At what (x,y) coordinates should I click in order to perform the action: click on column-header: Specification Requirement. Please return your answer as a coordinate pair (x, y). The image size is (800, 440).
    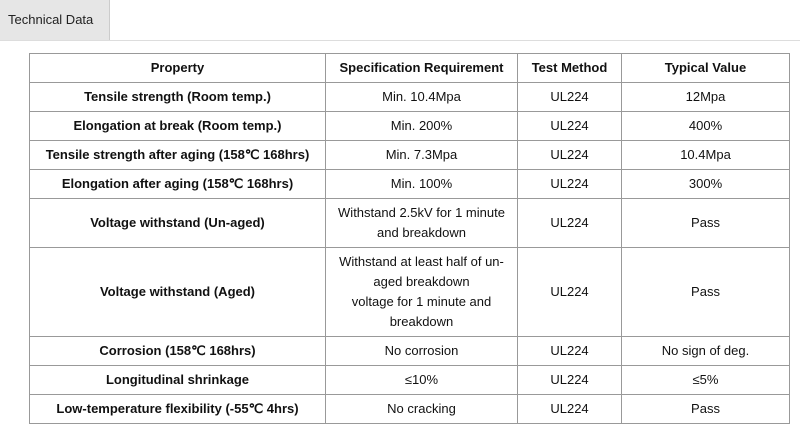
    Looking at the image, I should click on (421, 68).